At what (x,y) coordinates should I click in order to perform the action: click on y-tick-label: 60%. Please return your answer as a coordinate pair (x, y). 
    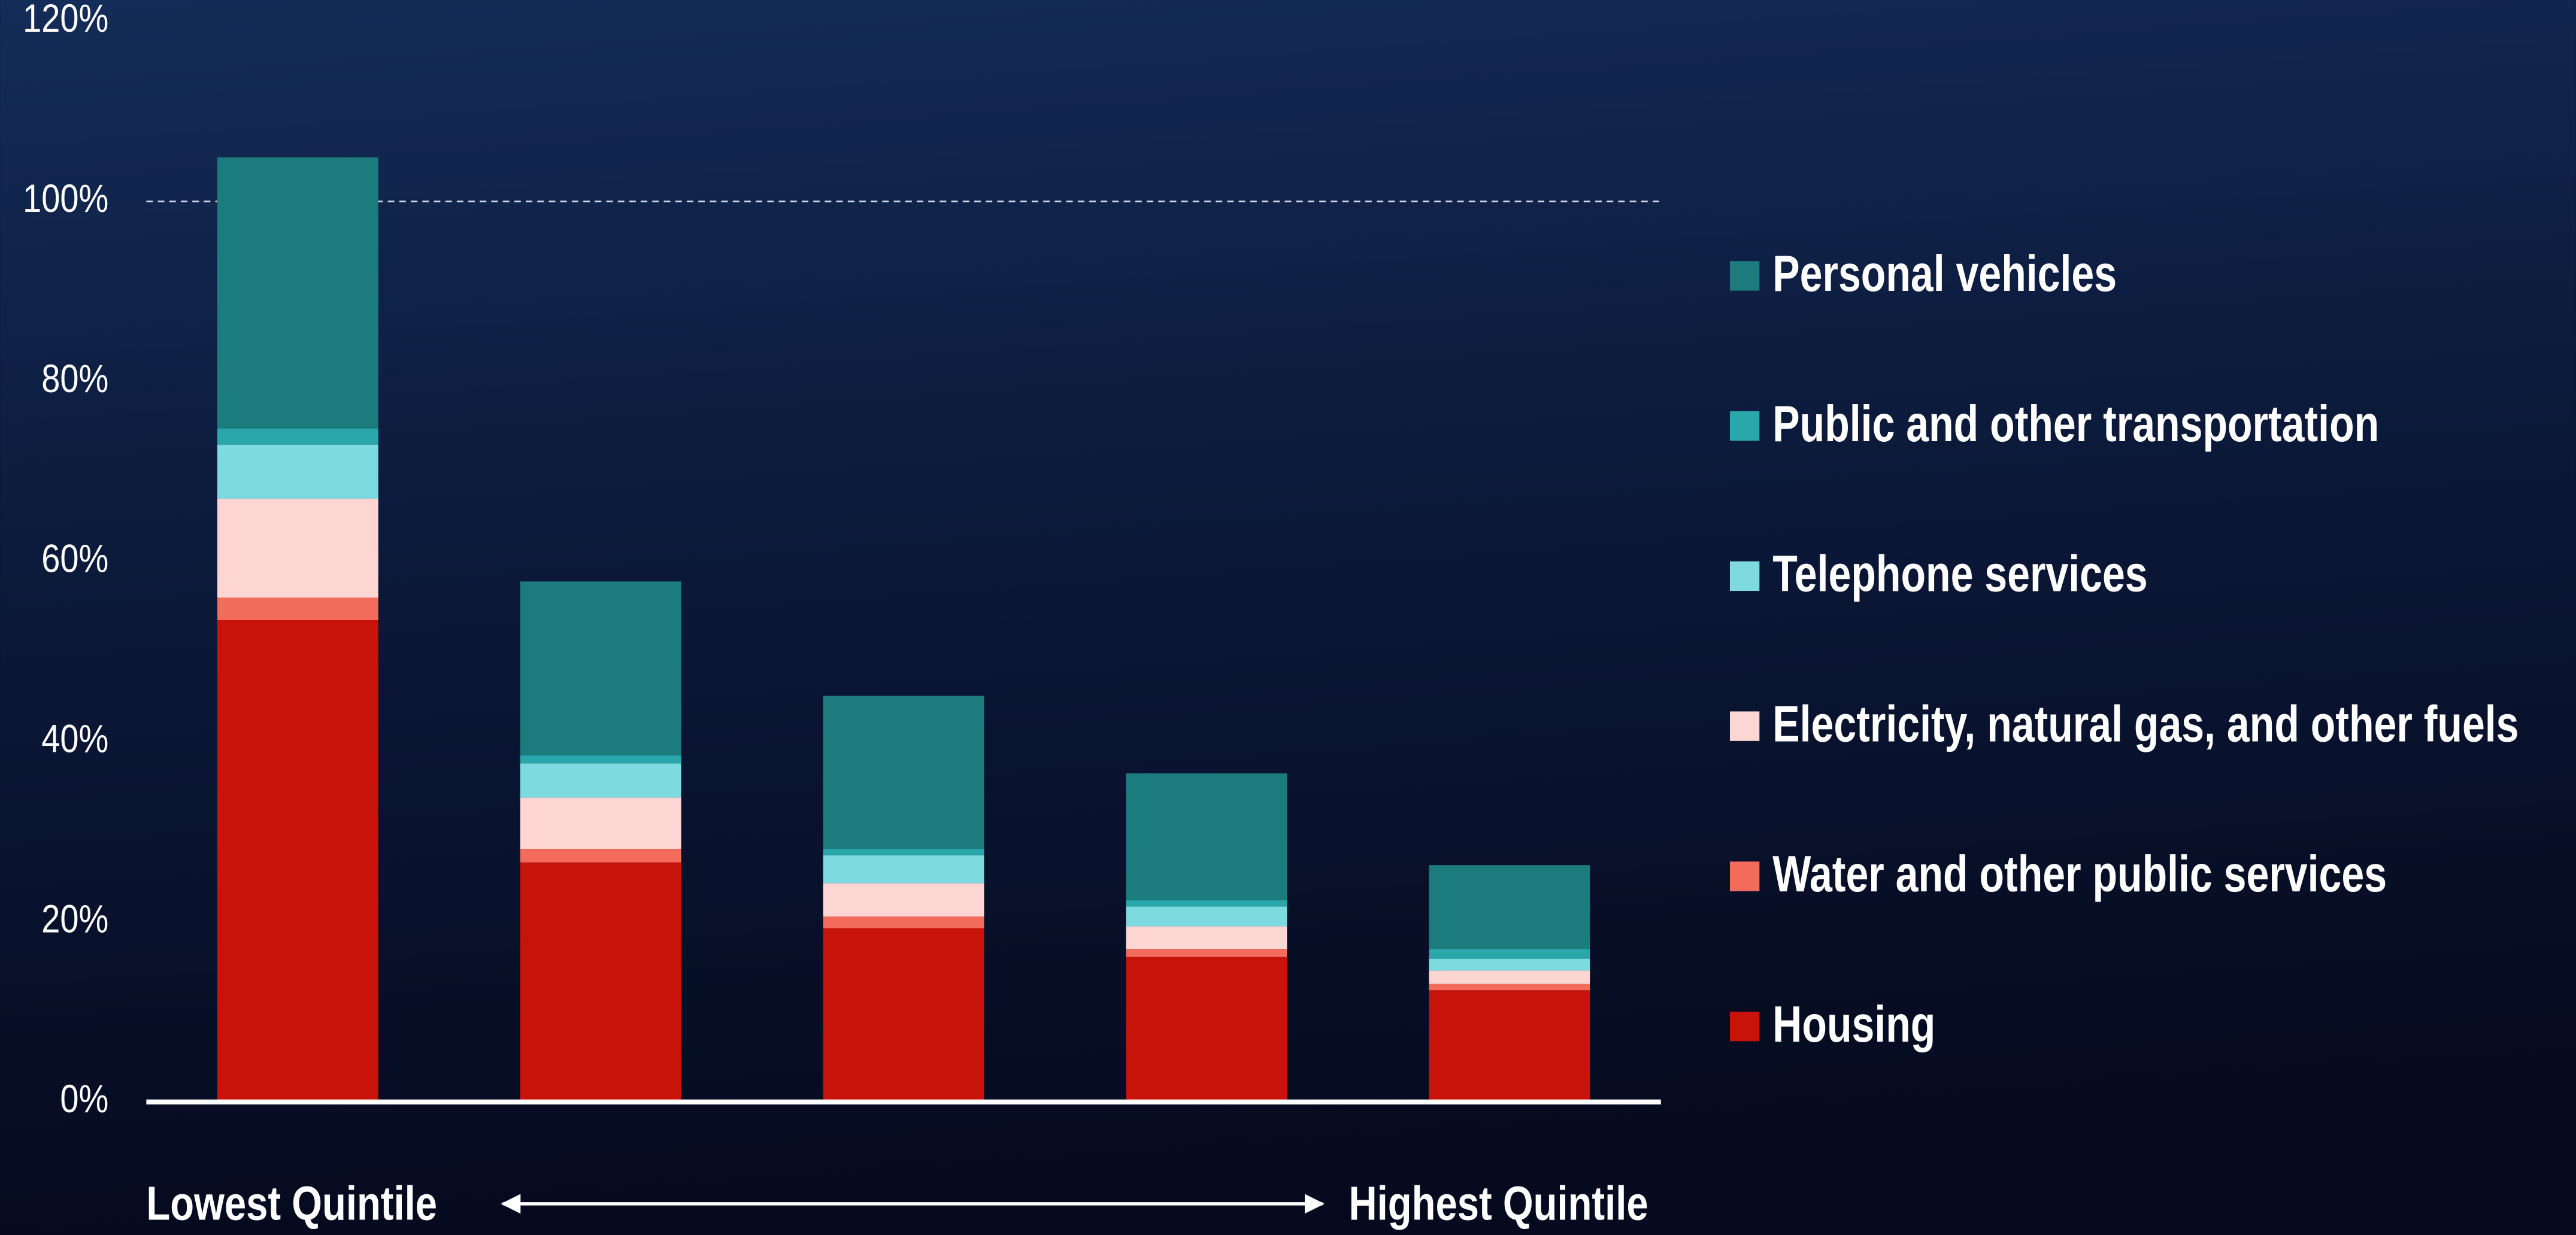
    Looking at the image, I should click on (74, 558).